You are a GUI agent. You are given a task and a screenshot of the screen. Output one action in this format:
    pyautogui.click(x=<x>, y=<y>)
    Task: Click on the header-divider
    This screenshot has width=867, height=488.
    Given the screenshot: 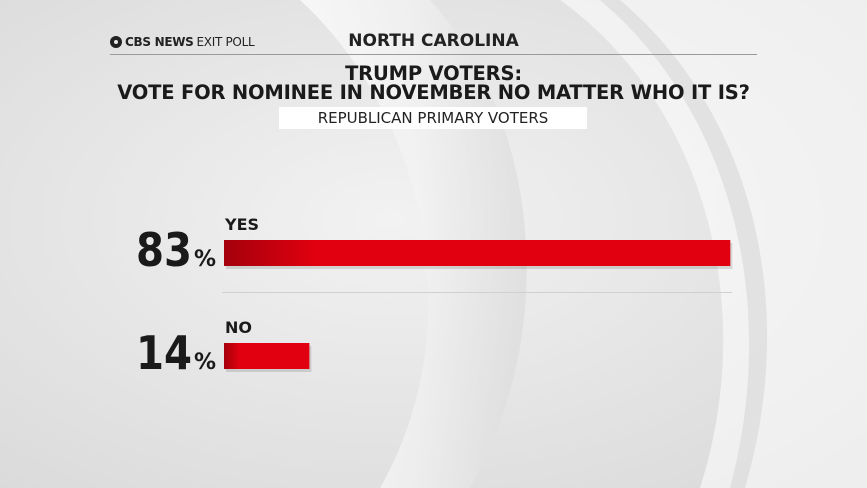 What is the action you would take?
    pyautogui.click(x=433, y=54)
    